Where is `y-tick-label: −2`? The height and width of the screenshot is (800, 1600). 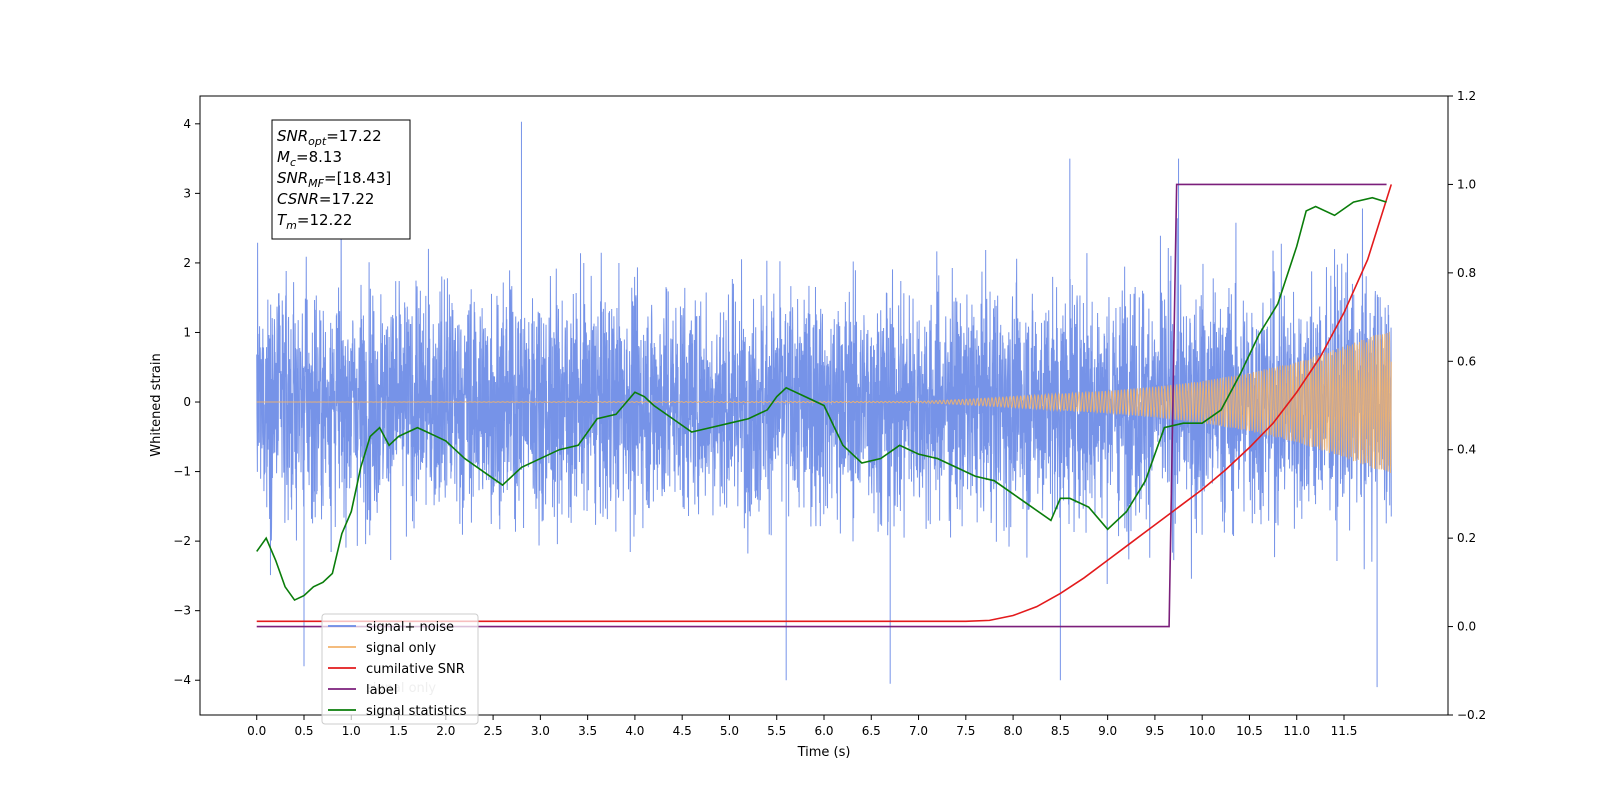
y-tick-label: −2 is located at coordinates (182, 541).